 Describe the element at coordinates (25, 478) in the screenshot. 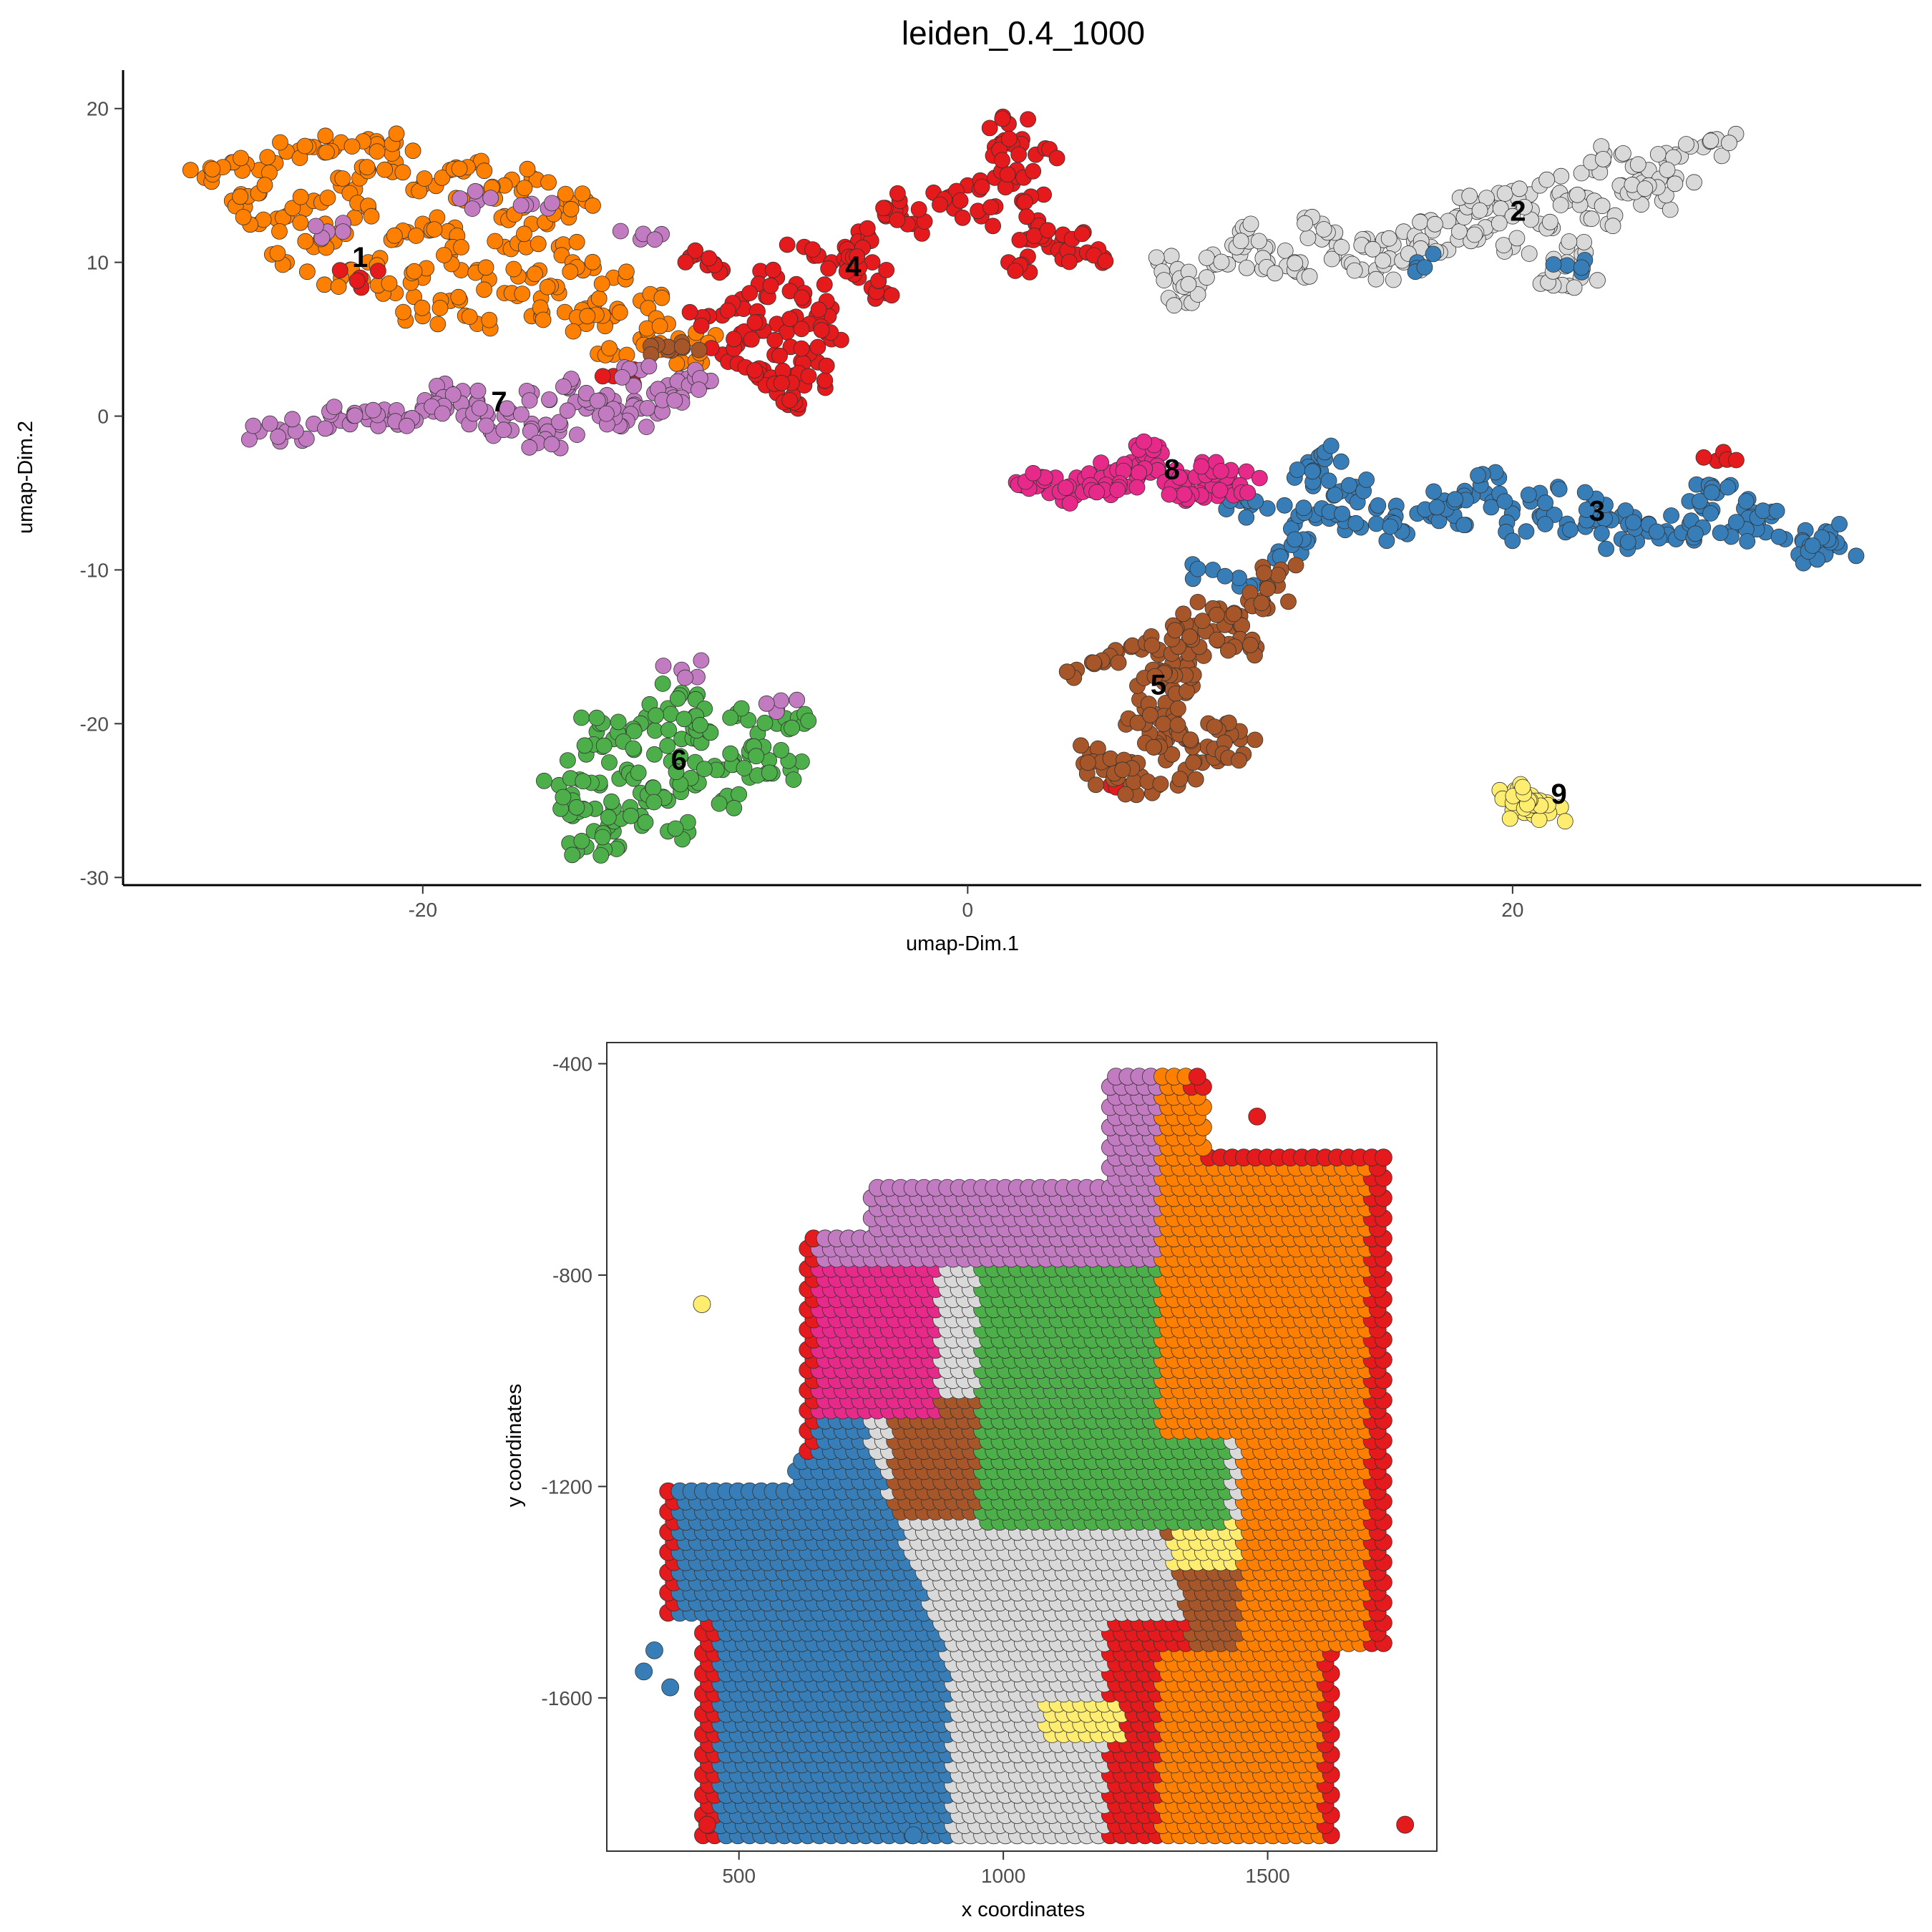

I see `umap-y-axis-label: umap-Dim.2` at that location.